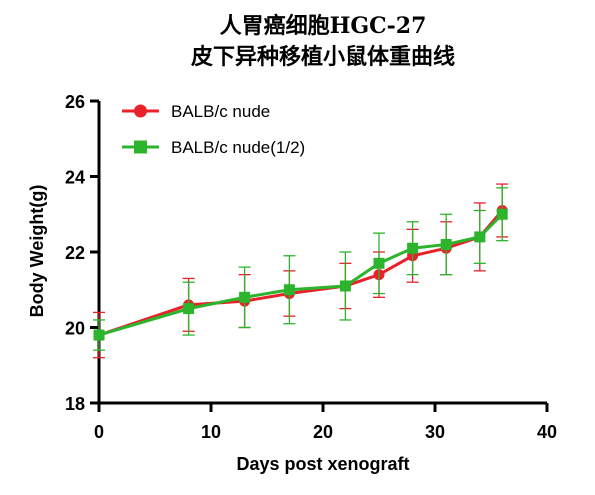 The width and height of the screenshot is (595, 495). I want to click on x-tick-label: 20, so click(323, 432).